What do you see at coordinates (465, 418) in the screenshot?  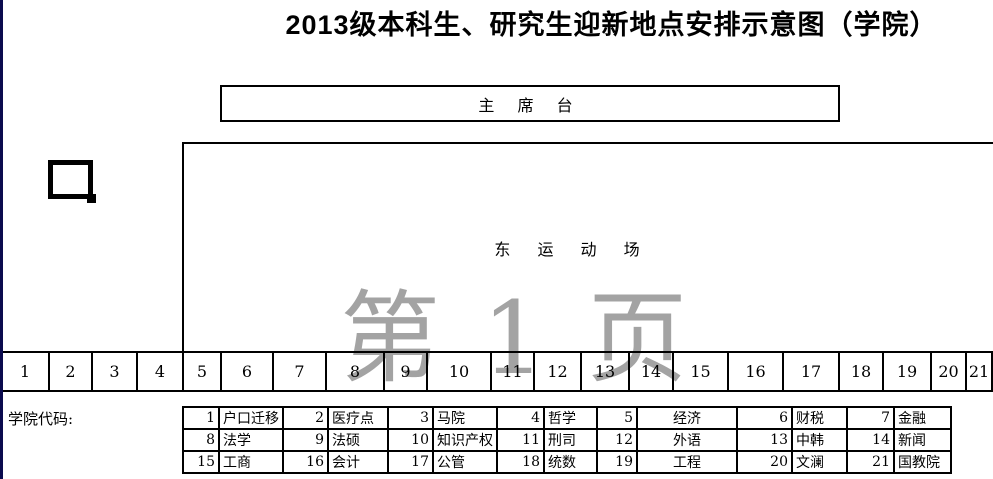 I see `code-name-3: 马院` at bounding box center [465, 418].